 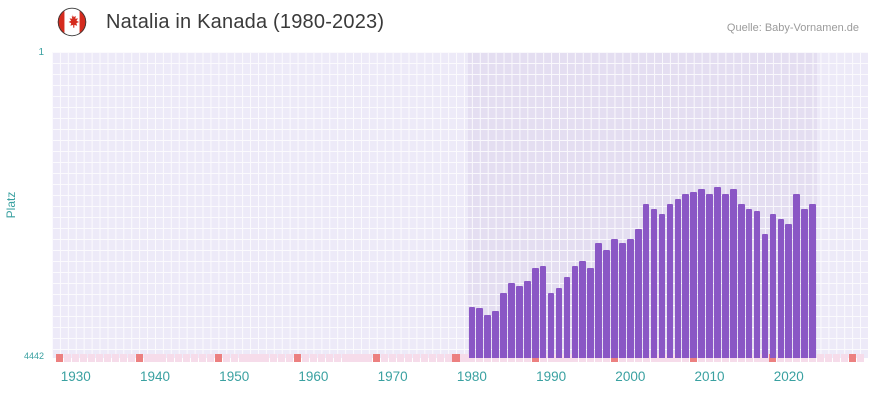 What do you see at coordinates (662, 285) in the screenshot?
I see `rank-bar-2004` at bounding box center [662, 285].